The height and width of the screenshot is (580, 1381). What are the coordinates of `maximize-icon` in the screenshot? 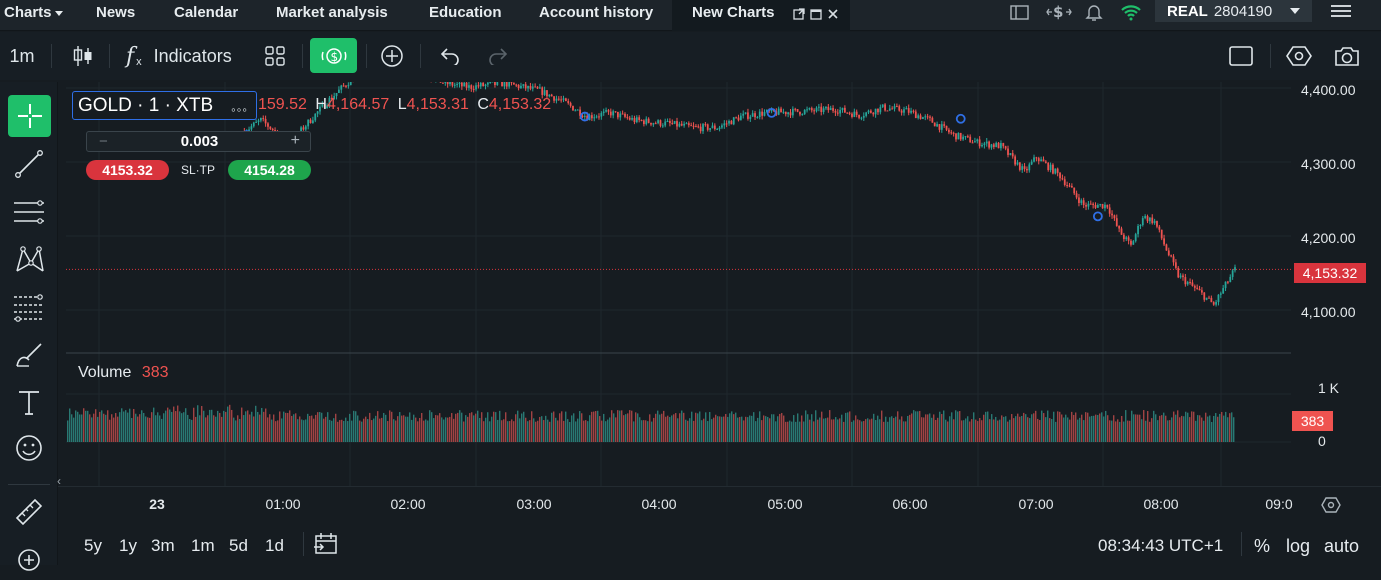 It's located at (816, 14).